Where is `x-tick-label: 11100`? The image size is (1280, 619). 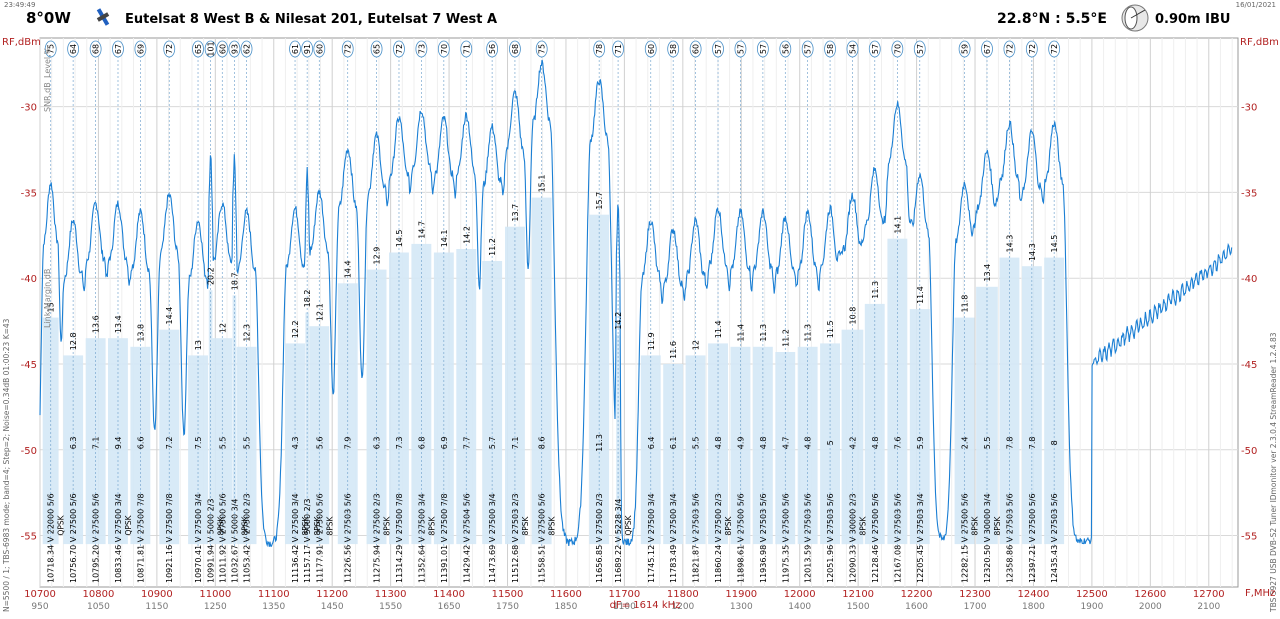 x-tick-label: 11100 is located at coordinates (274, 594).